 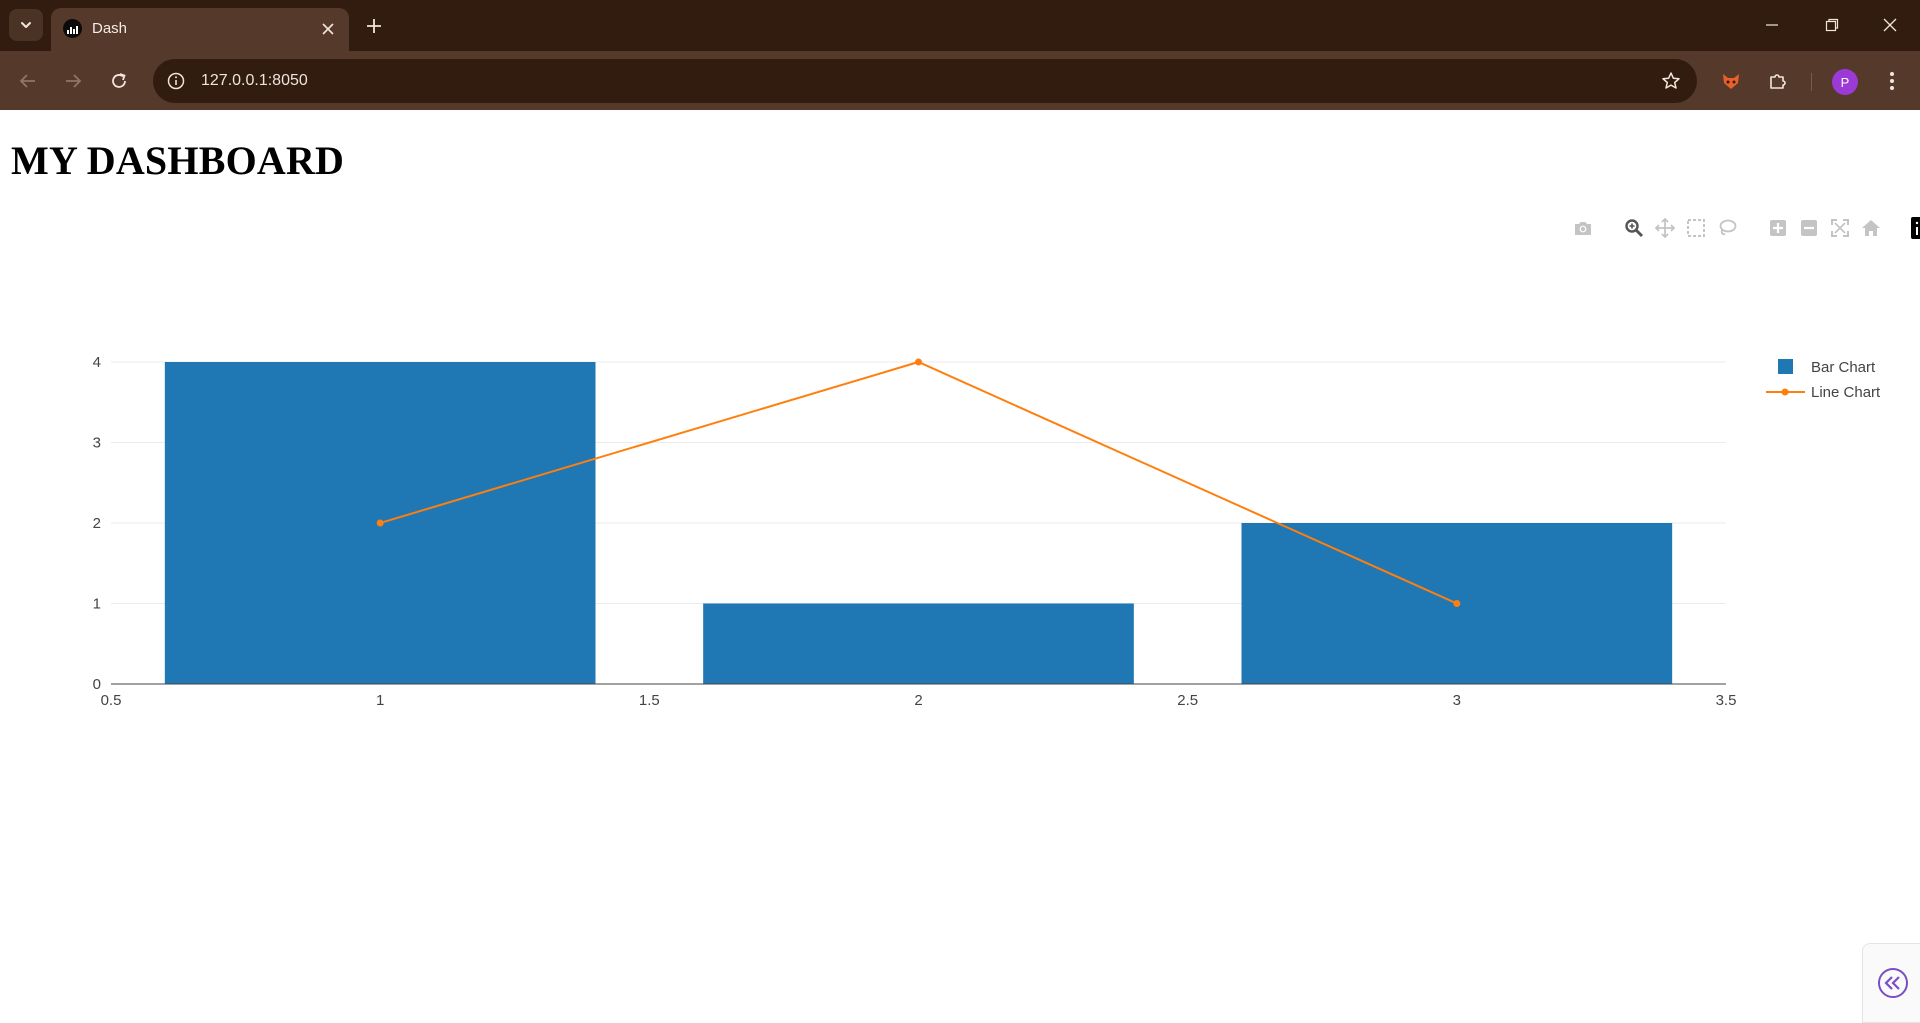 I want to click on pan-icon, so click(x=1665, y=228).